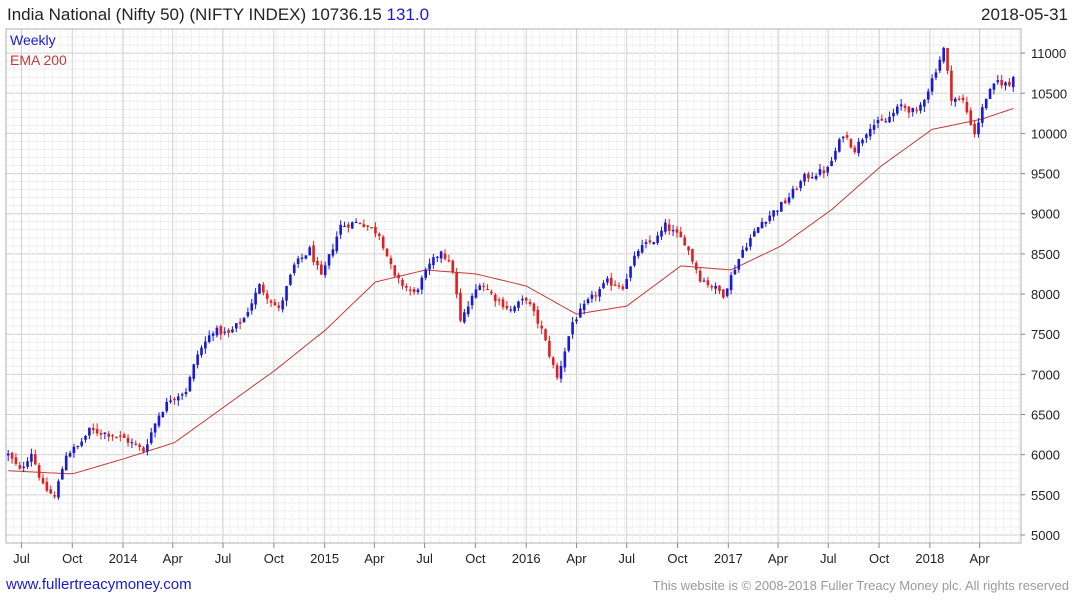  What do you see at coordinates (1045, 214) in the screenshot?
I see `y-tick-label: 9000` at bounding box center [1045, 214].